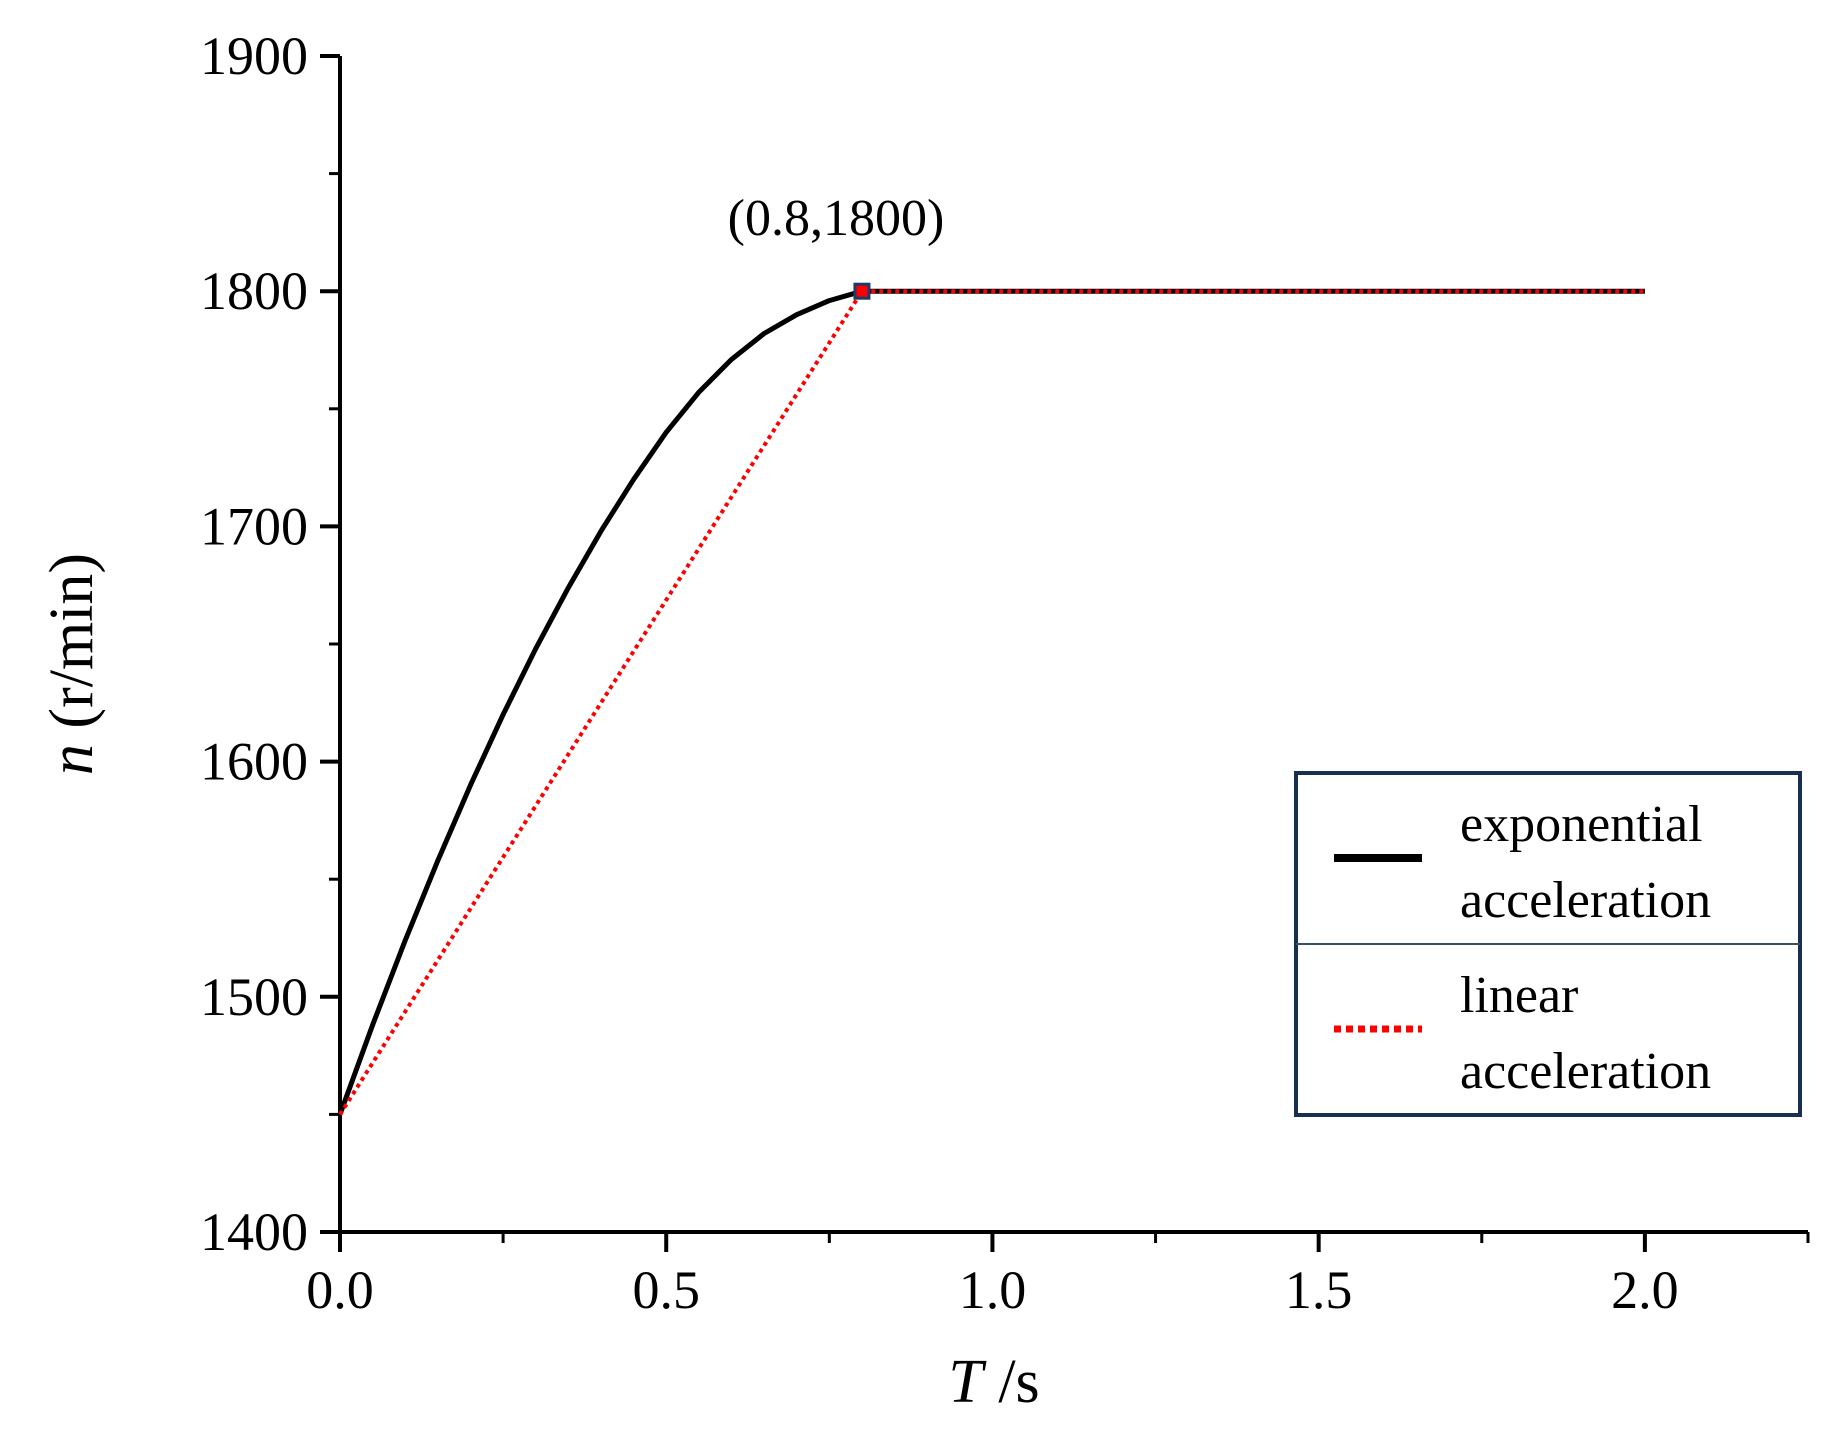 This screenshot has height=1433, width=1834. Describe the element at coordinates (666, 1290) in the screenshot. I see `x-tick-label: 0.5` at that location.